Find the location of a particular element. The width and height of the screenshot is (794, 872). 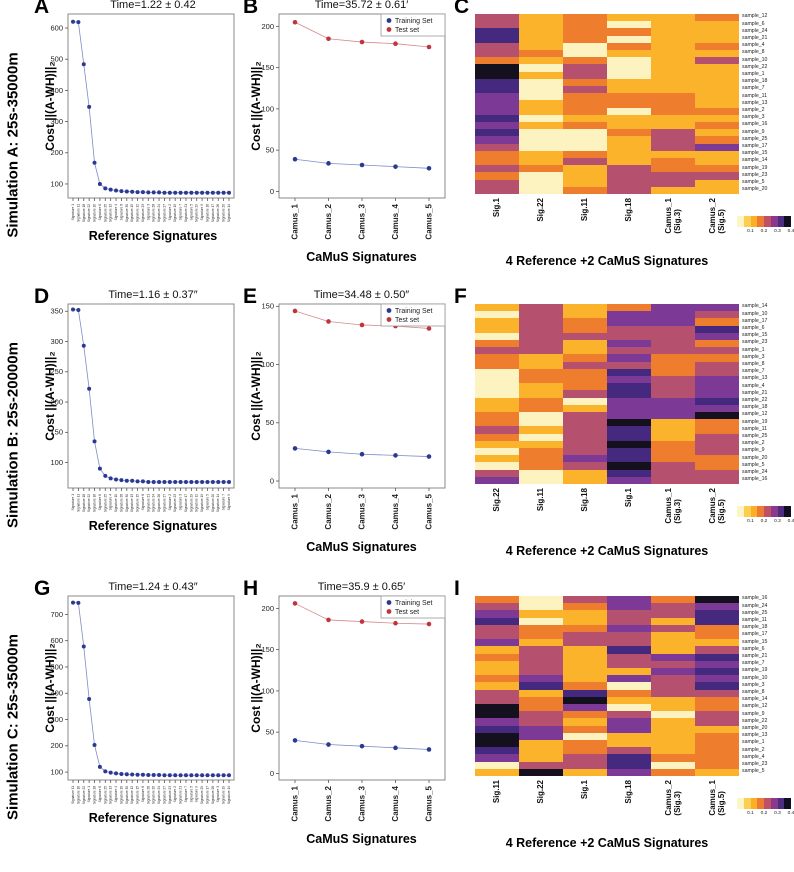

sample-label: sample_13 is located at coordinates (755, 102).